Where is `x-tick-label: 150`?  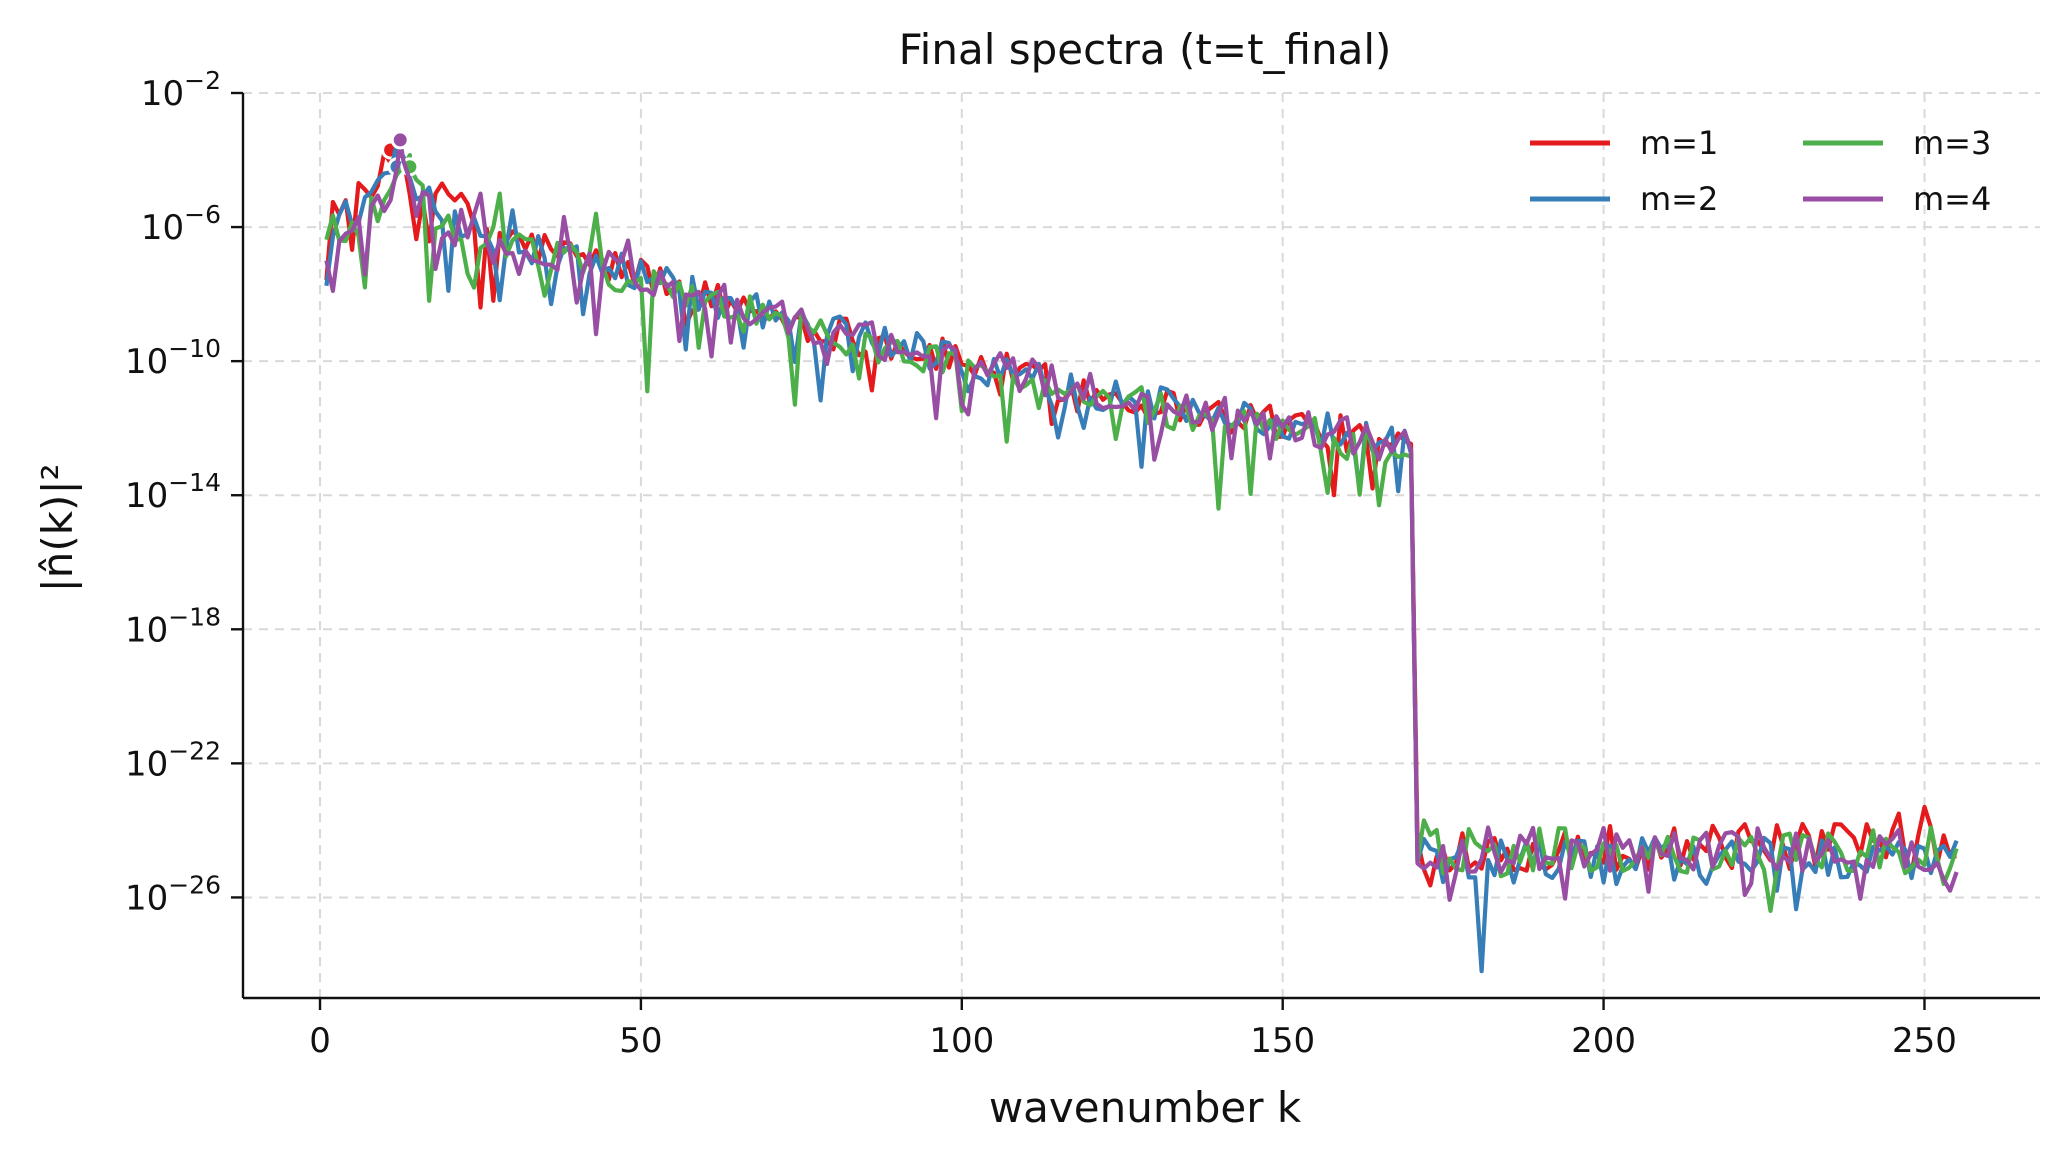 x-tick-label: 150 is located at coordinates (1282, 1041).